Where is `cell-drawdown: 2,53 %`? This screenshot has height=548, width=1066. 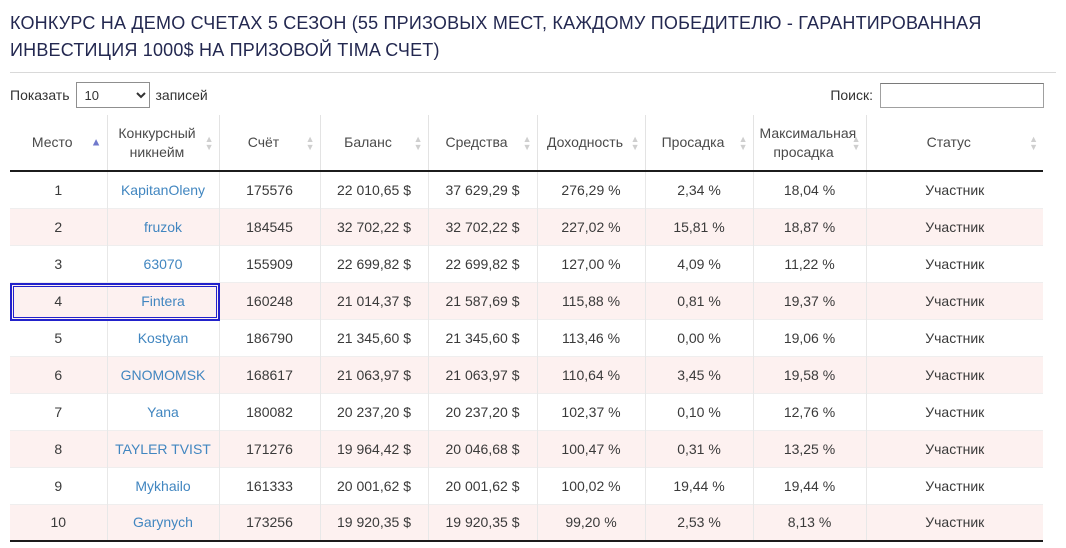
cell-drawdown: 2,53 % is located at coordinates (699, 522).